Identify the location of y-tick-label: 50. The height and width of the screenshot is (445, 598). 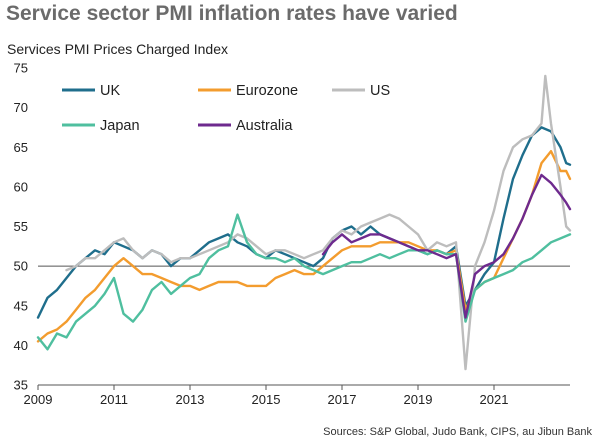
(21, 266).